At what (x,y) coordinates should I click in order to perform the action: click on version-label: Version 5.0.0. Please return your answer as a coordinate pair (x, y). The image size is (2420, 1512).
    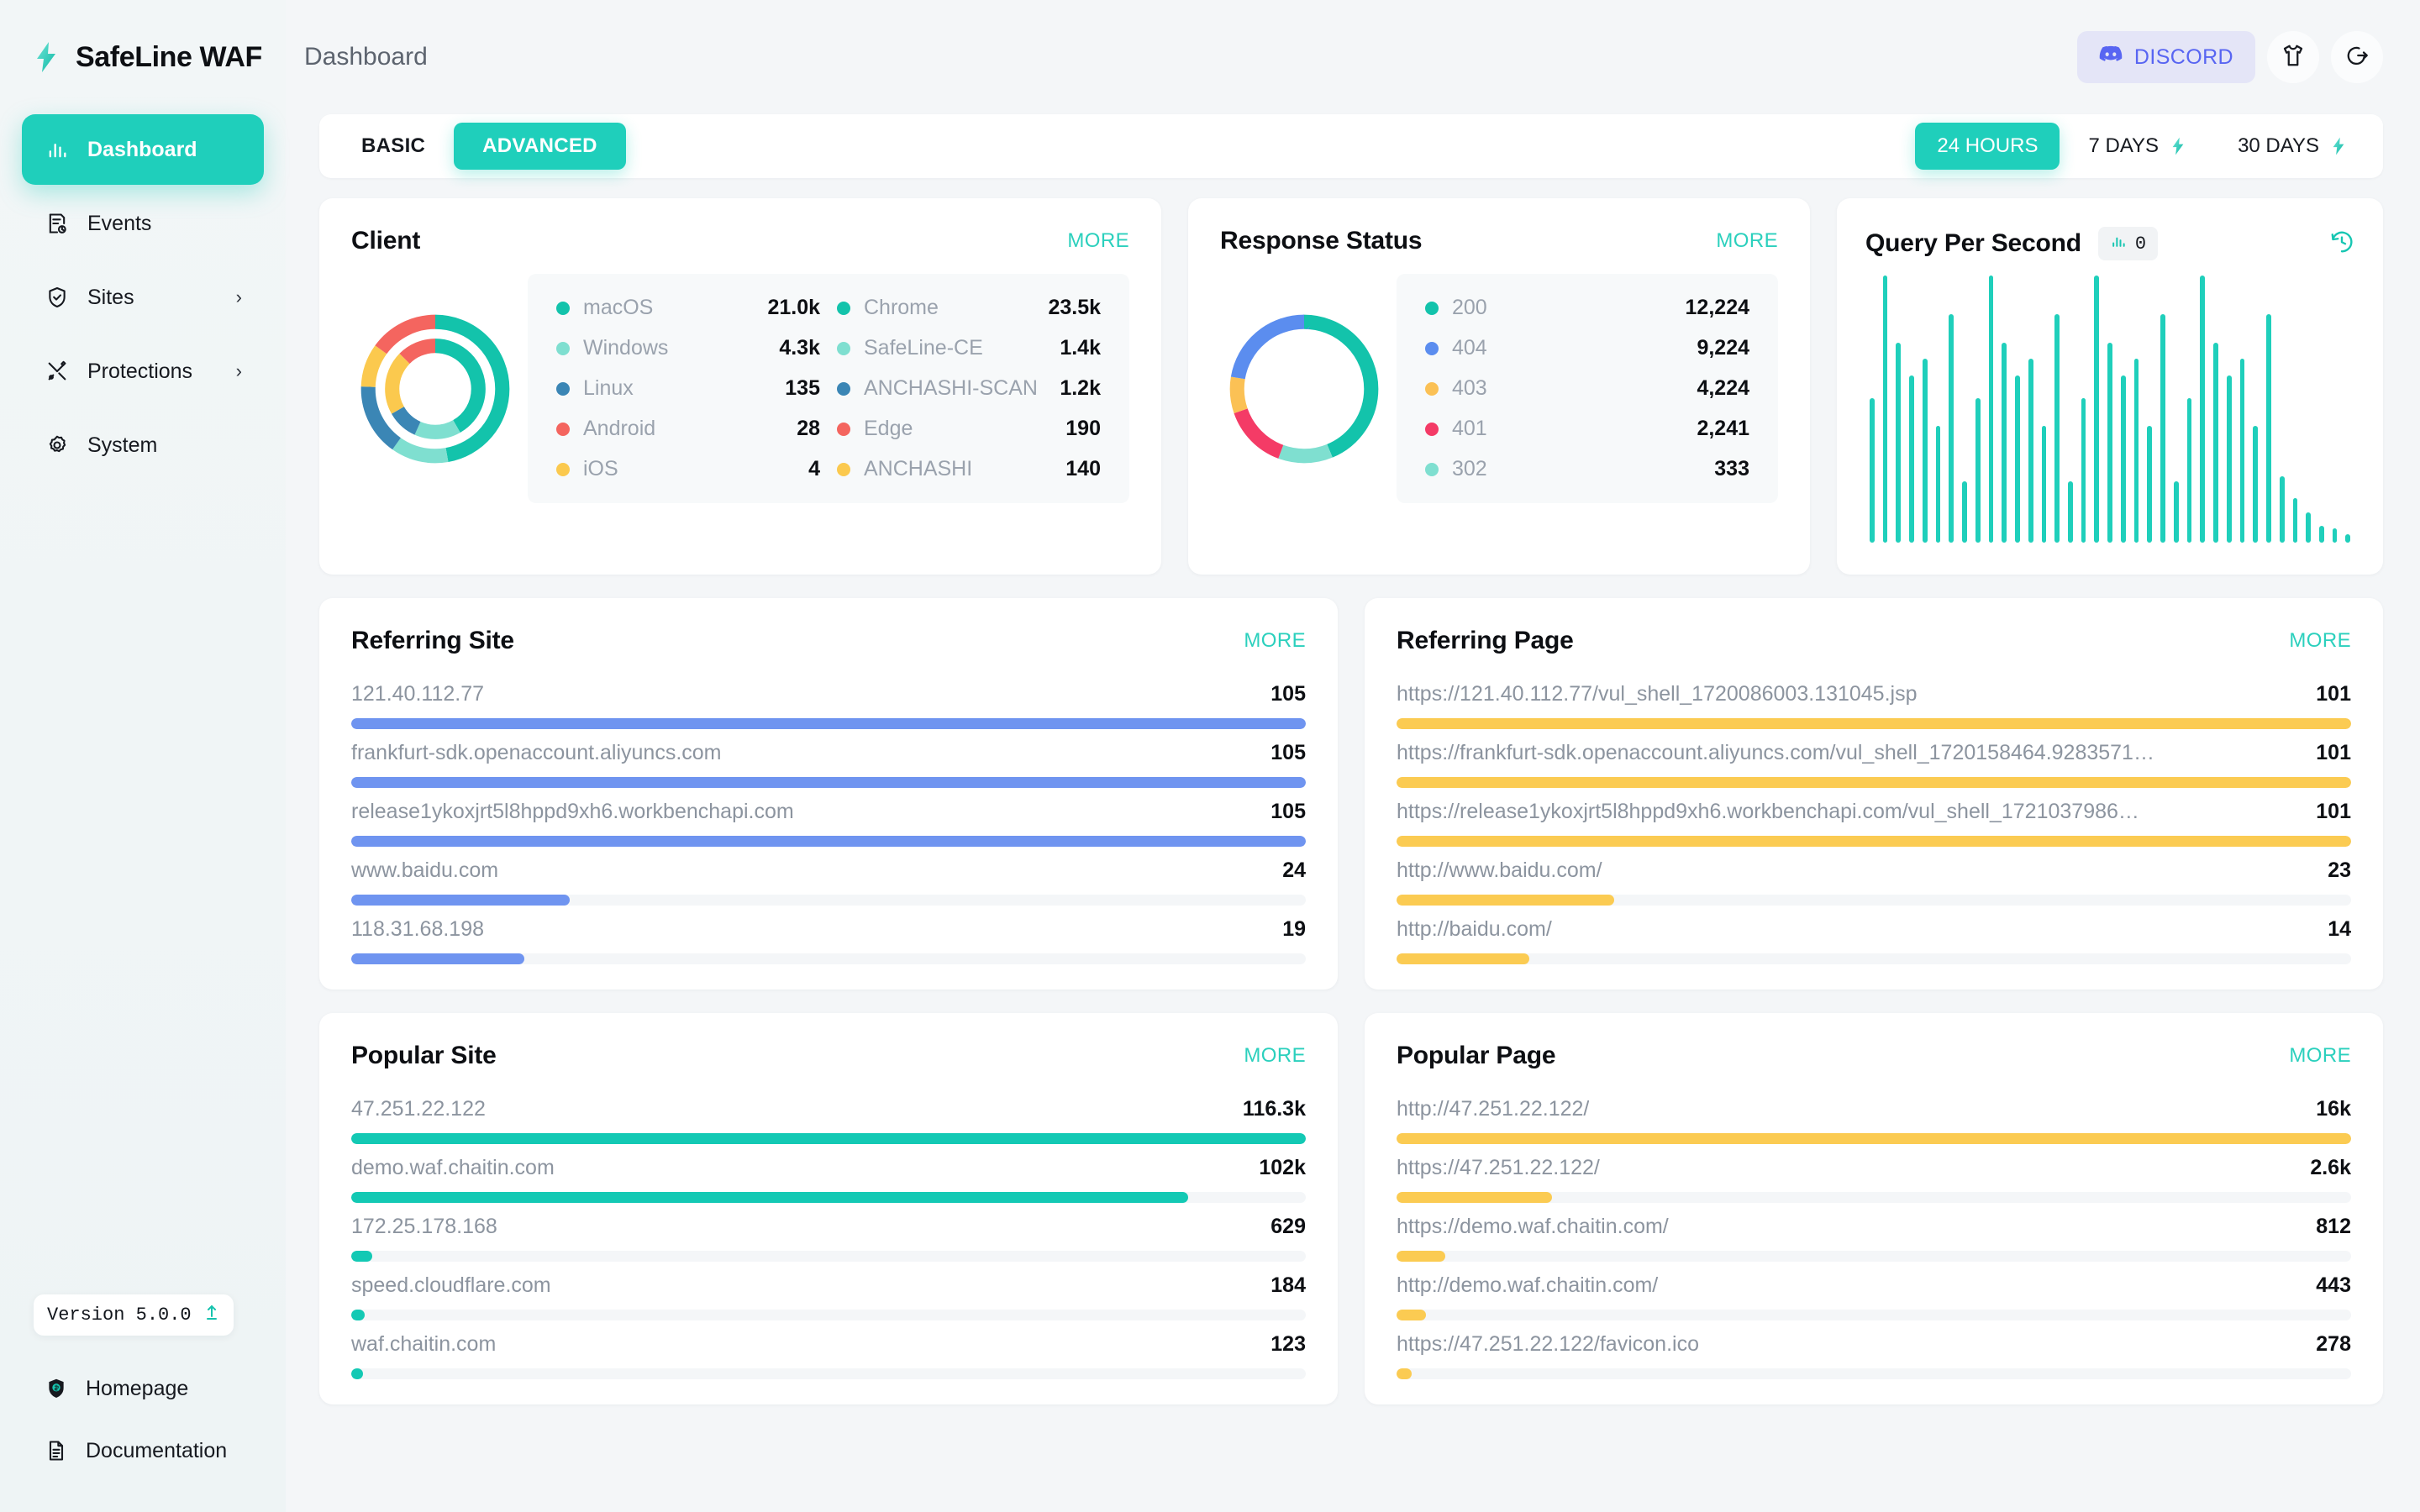
    Looking at the image, I should click on (120, 1315).